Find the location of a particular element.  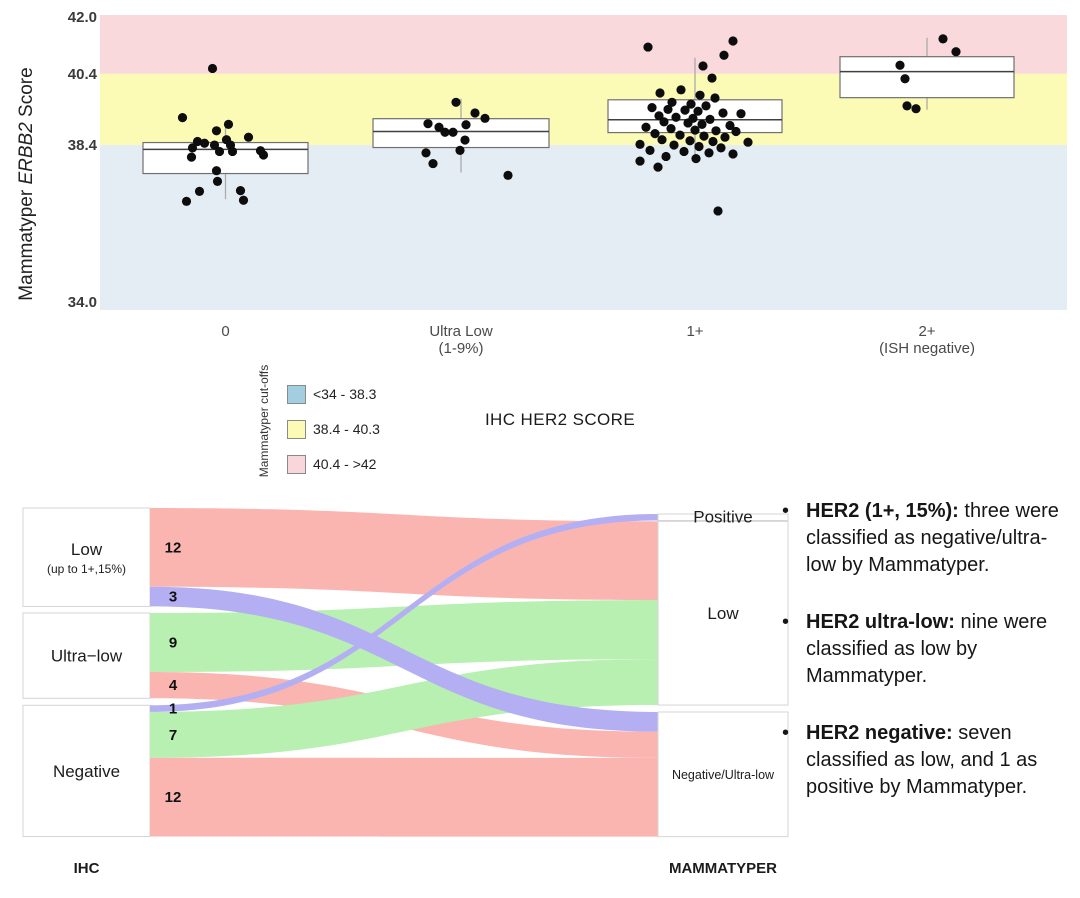

note-lead: HER2 ultra-low: is located at coordinates (880, 622).